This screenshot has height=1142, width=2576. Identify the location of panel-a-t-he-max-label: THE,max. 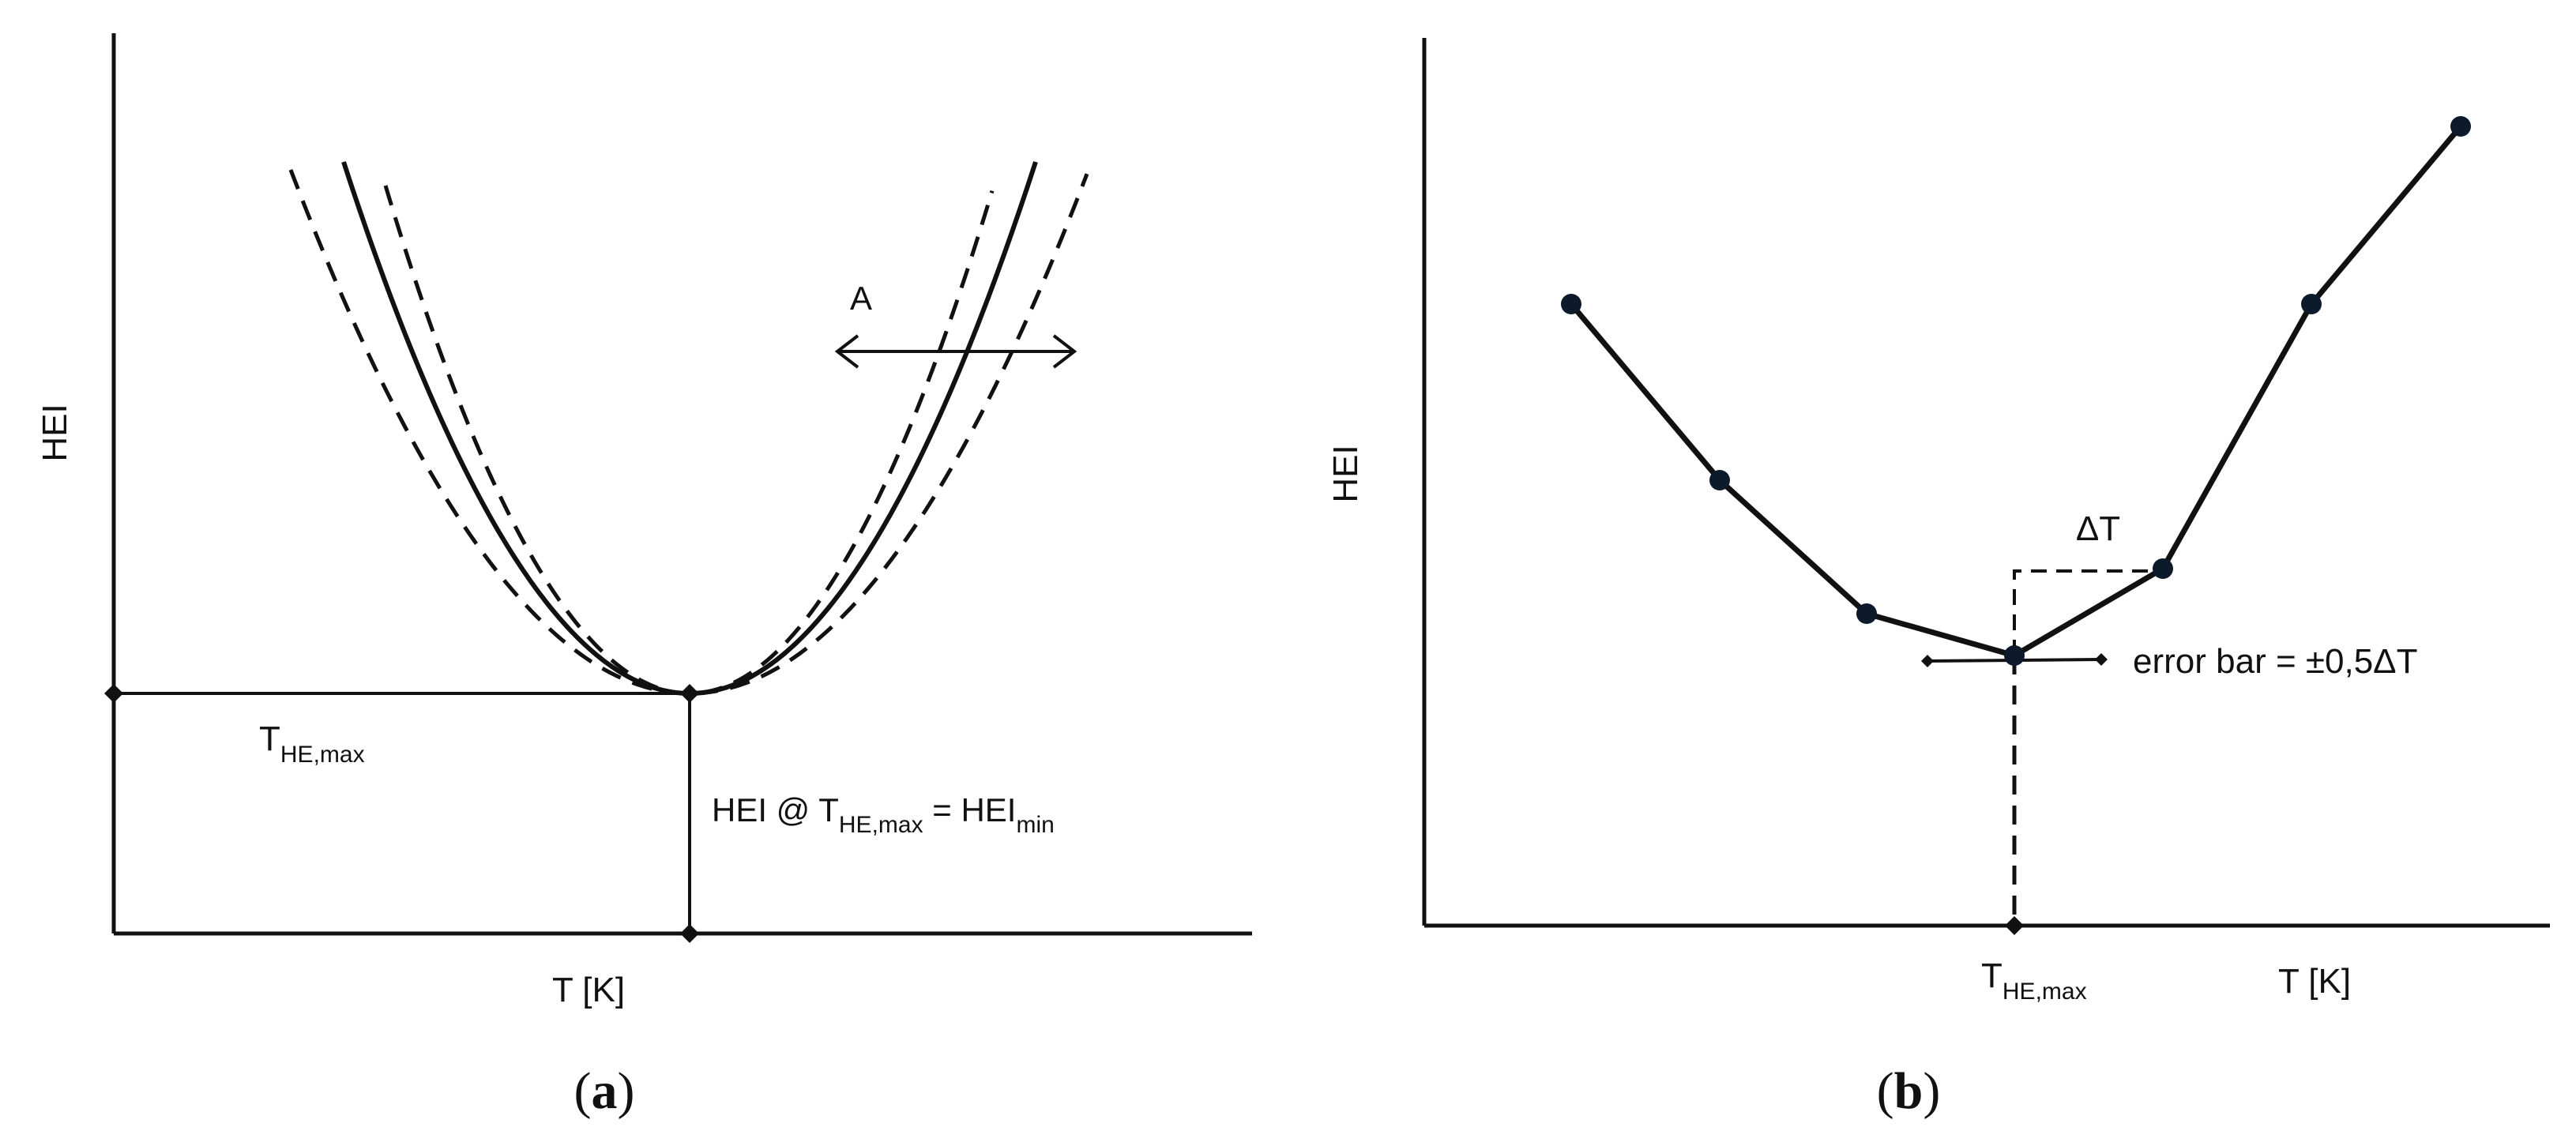
(312, 743).